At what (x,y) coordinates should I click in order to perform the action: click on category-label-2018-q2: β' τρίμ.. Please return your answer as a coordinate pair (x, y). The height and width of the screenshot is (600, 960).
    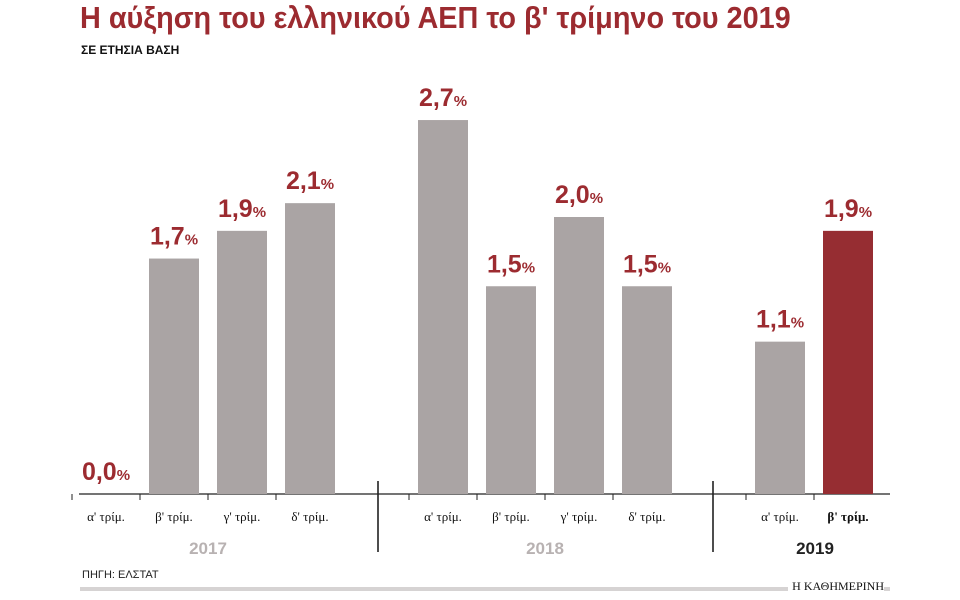
    Looking at the image, I should click on (511, 516).